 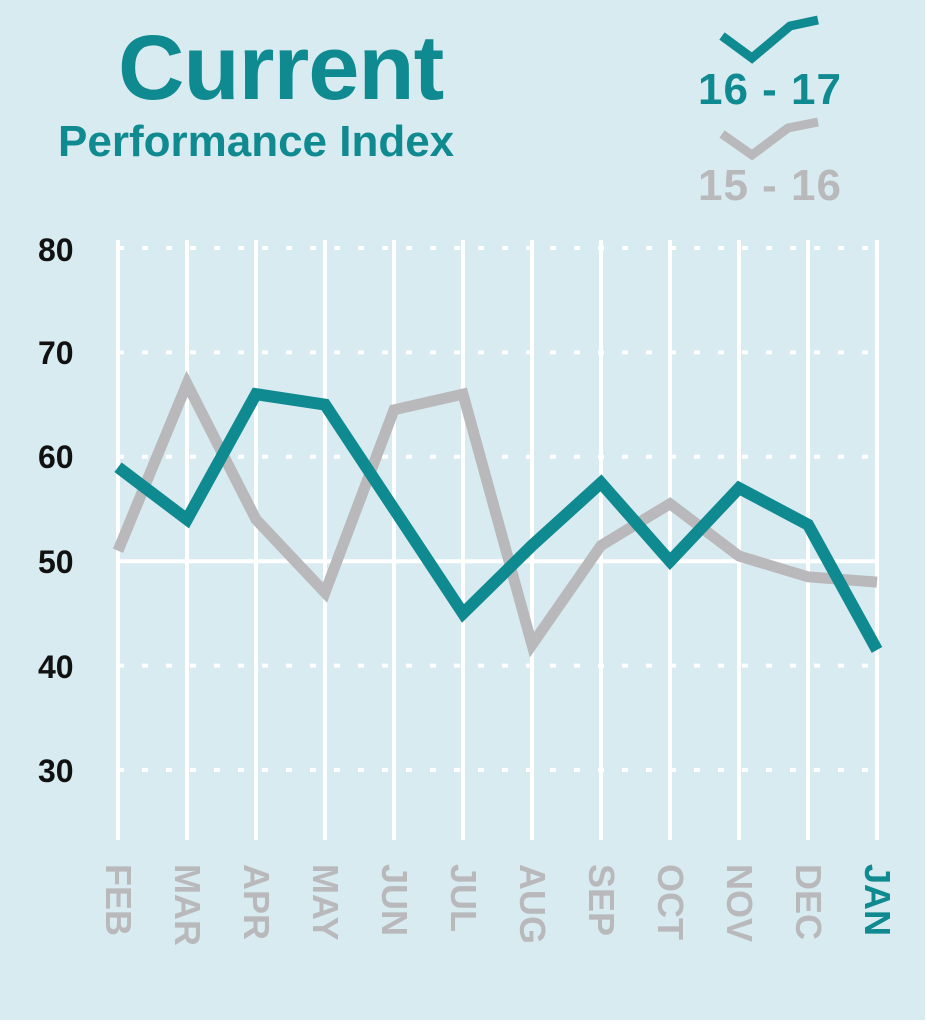 What do you see at coordinates (808, 902) in the screenshot?
I see `x-tick-label-dec: DEC` at bounding box center [808, 902].